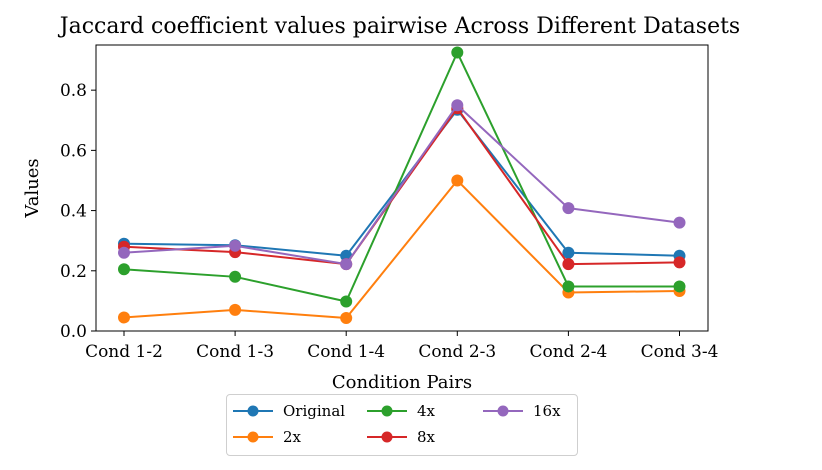 The height and width of the screenshot is (470, 822). Describe the element at coordinates (402, 382) in the screenshot. I see `x-axis-label: Condition Pairs` at that location.